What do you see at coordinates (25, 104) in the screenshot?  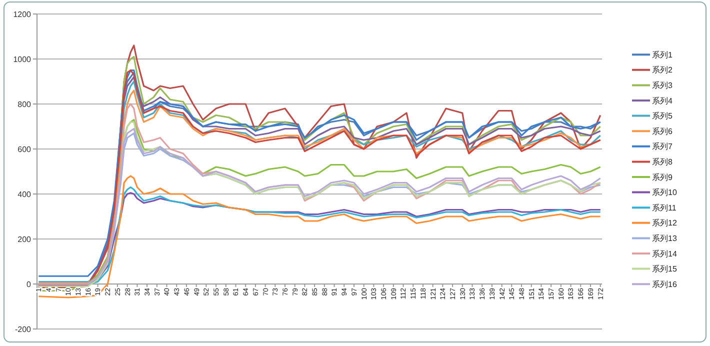 I see `y-tick-label: 800` at bounding box center [25, 104].